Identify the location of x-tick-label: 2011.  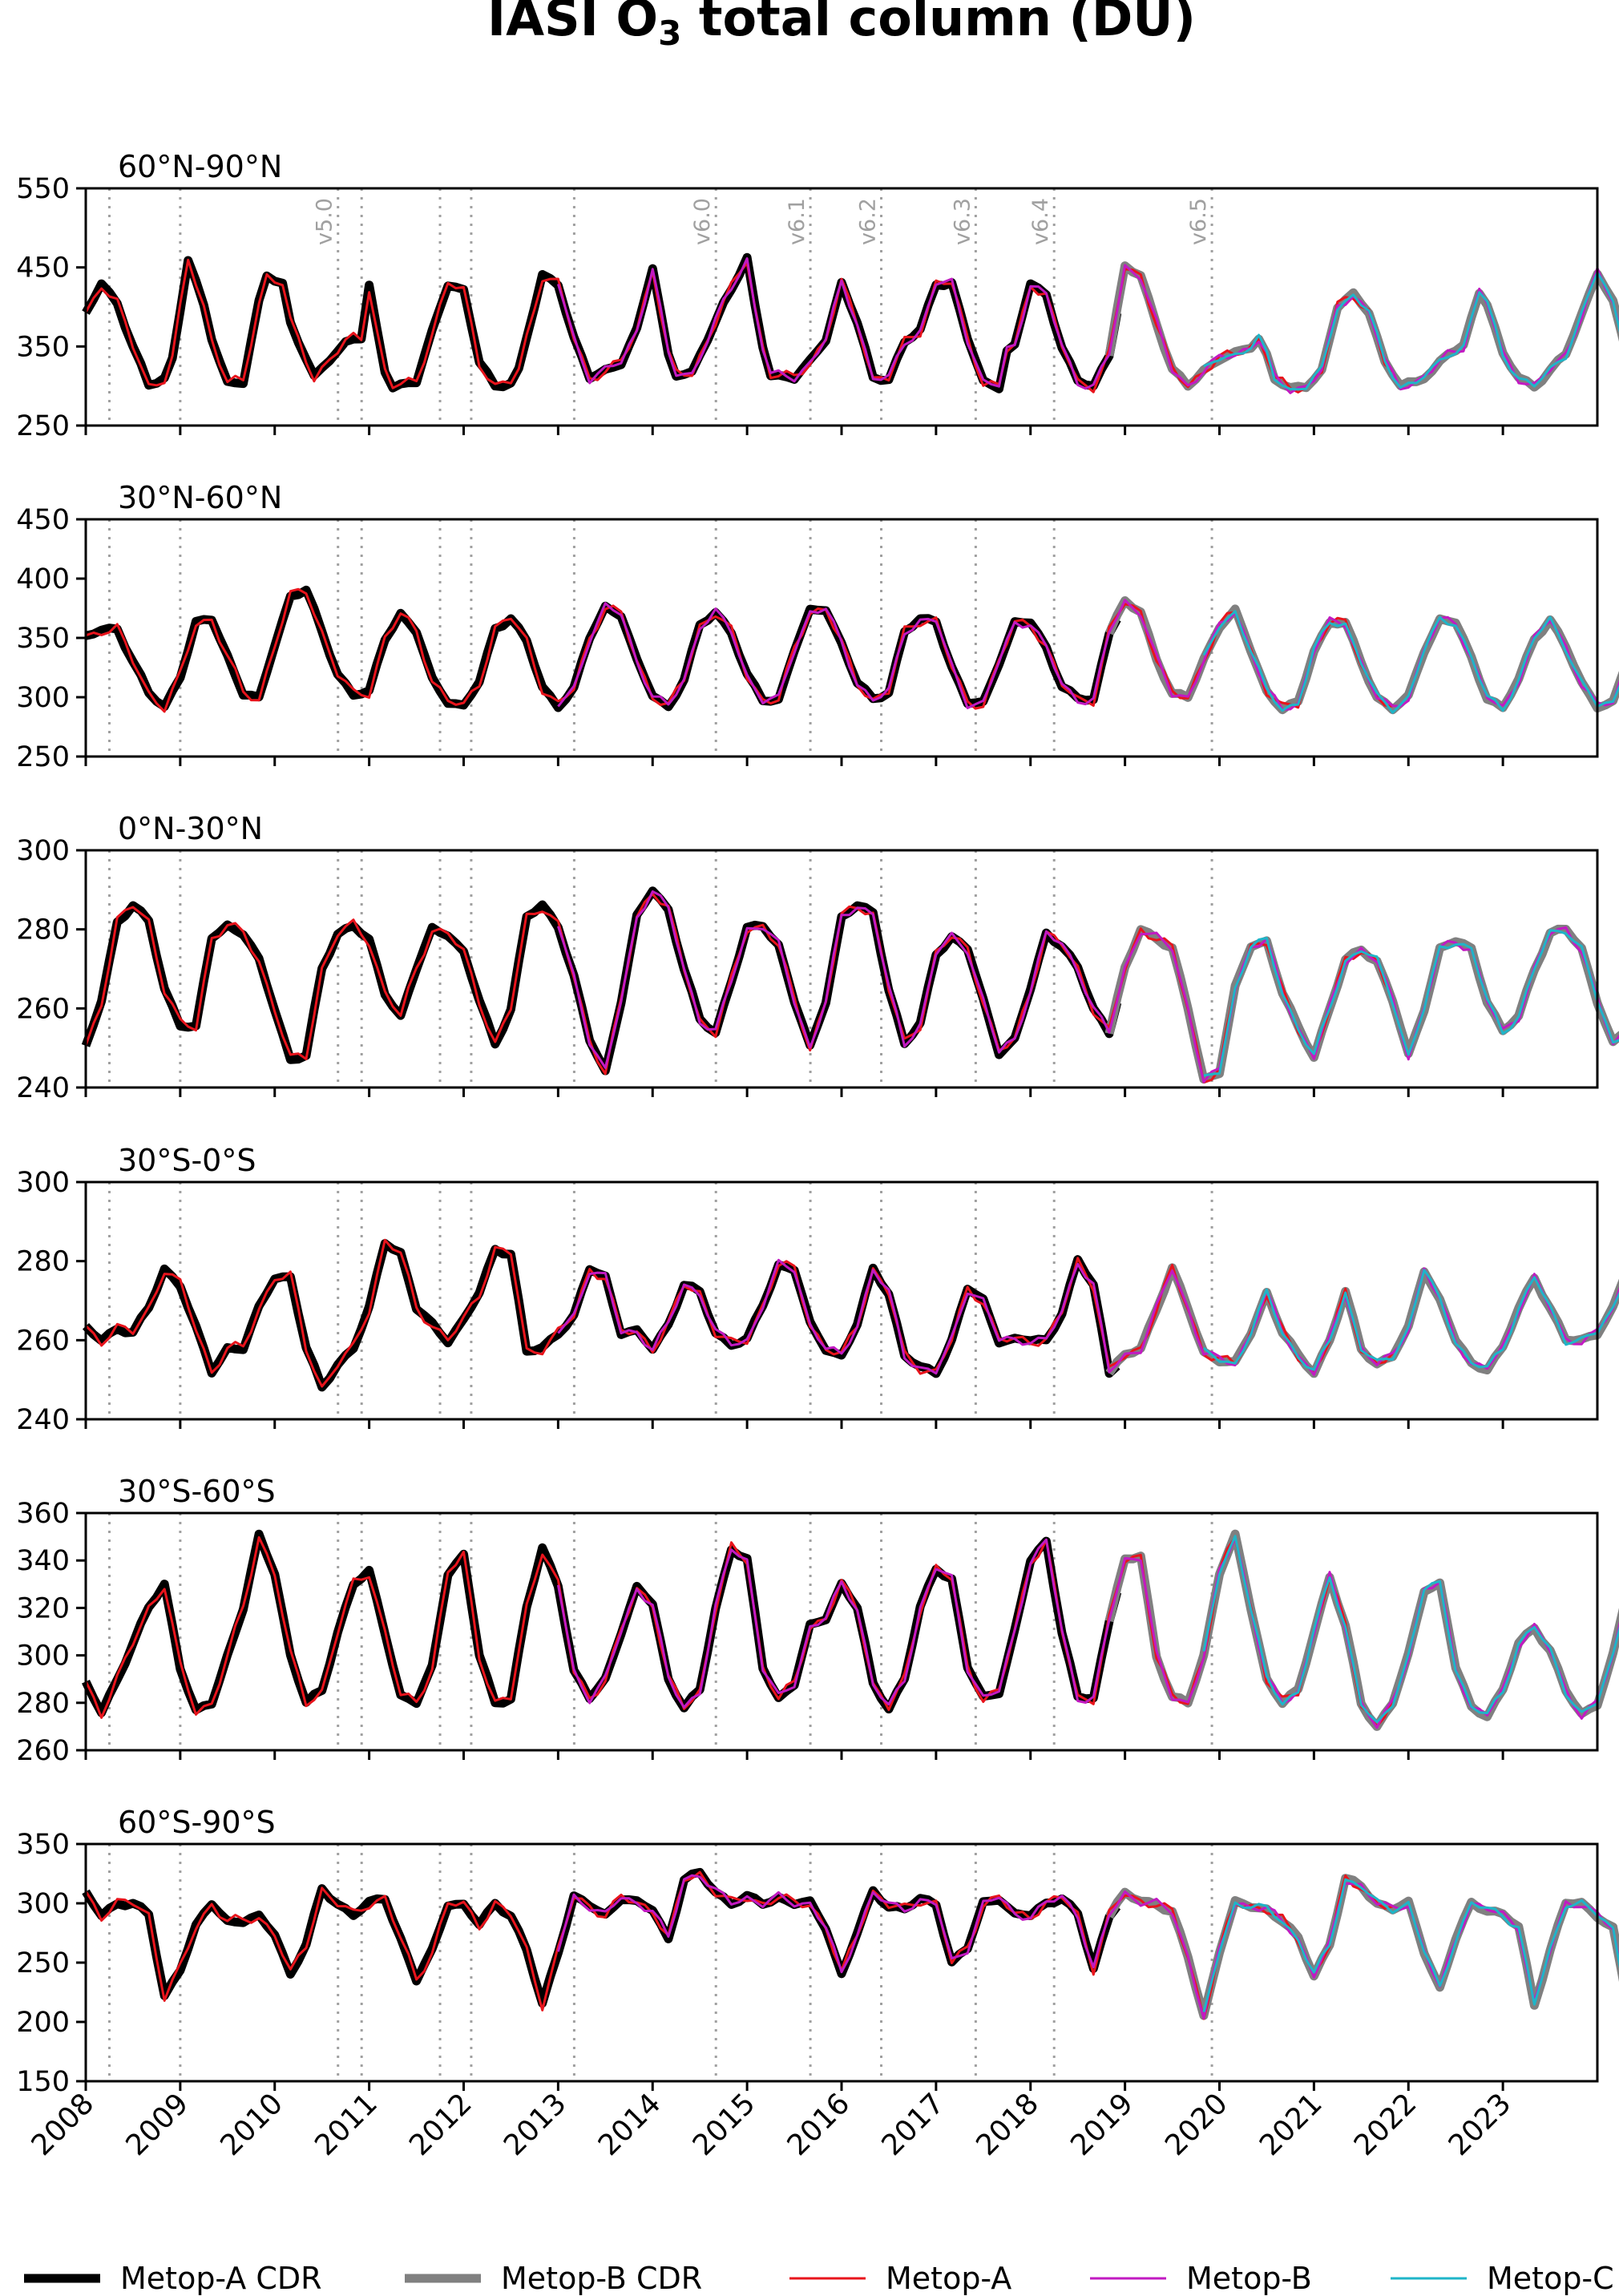
(347, 2124).